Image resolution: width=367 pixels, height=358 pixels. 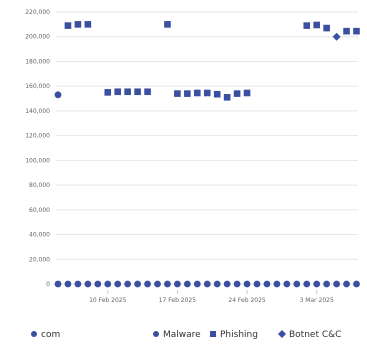 I want to click on y-tick-label: 40,000, so click(x=39, y=235).